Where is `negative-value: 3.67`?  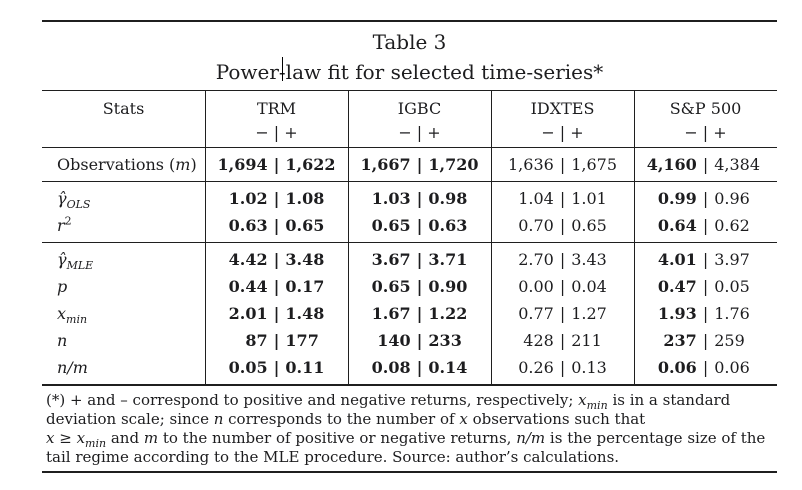
negative-value: 3.67 is located at coordinates (391, 259).